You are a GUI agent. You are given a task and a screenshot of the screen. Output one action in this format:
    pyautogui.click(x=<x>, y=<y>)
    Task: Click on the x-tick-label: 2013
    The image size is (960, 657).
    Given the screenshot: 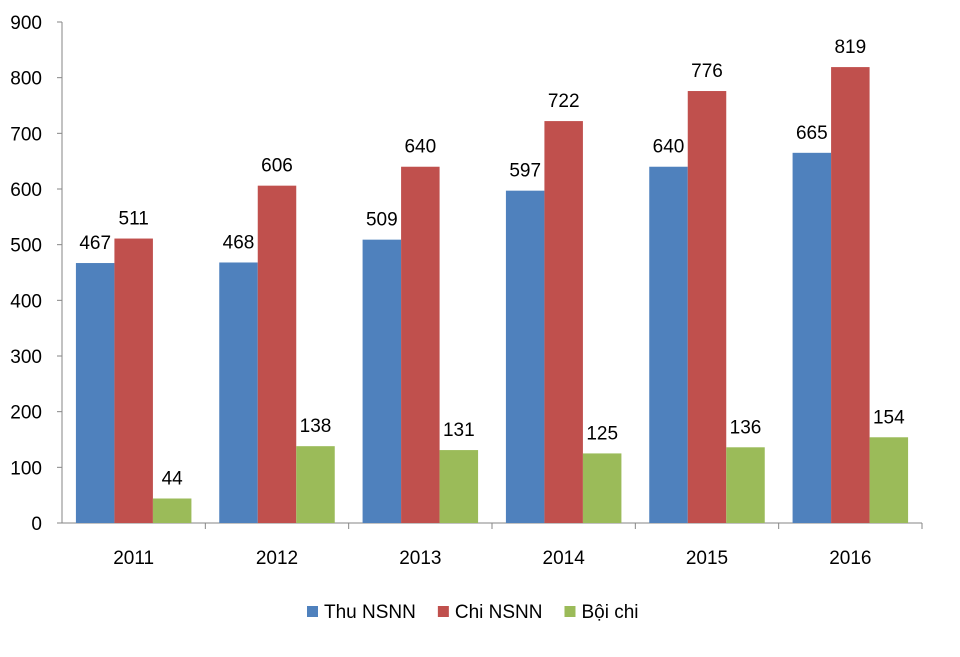 What is the action you would take?
    pyautogui.click(x=420, y=558)
    